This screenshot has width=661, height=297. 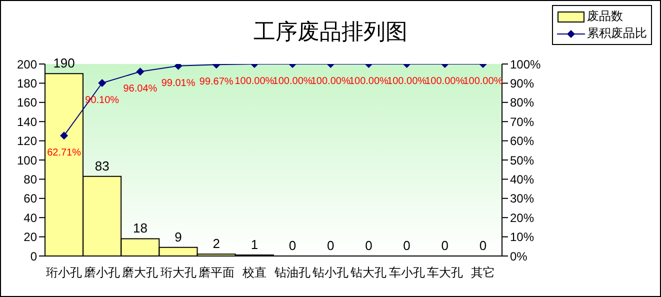 What do you see at coordinates (444, 273) in the screenshot?
I see `x-tick-label: 车大孔` at bounding box center [444, 273].